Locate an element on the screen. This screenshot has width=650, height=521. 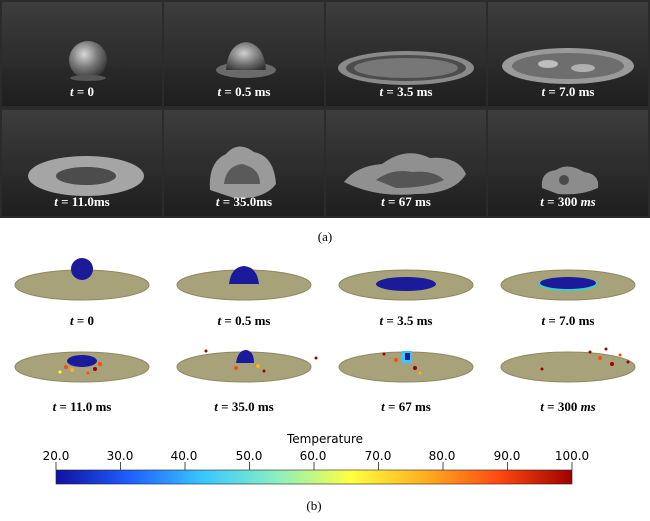
sim-time-label: t = 11.0 ms is located at coordinates (82, 406).